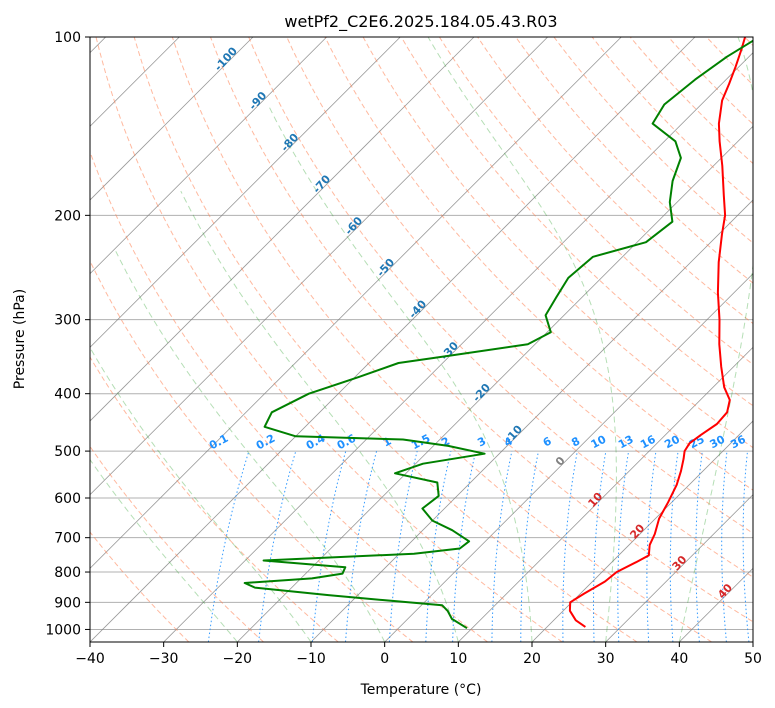  I want to click on mixing-ratio-label: 36, so click(738, 442).